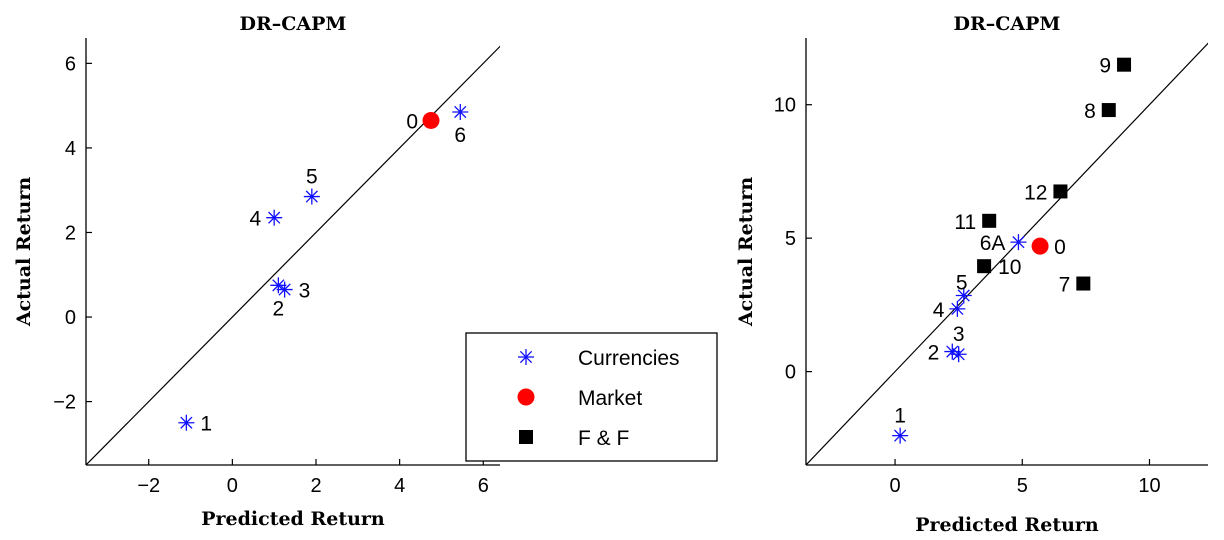  What do you see at coordinates (70, 64) in the screenshot?
I see `y-tick-label: 6` at bounding box center [70, 64].